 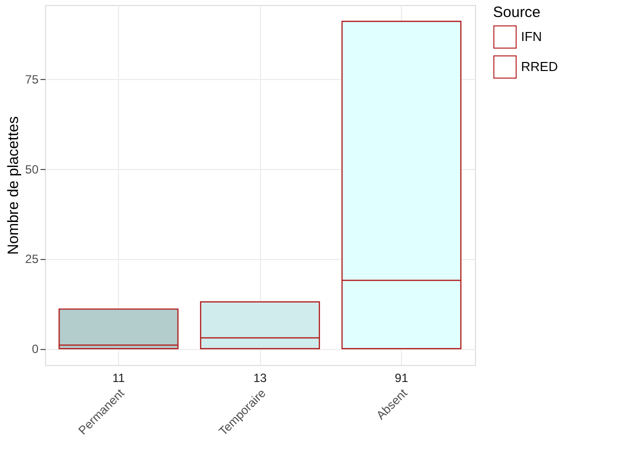 What do you see at coordinates (531, 36) in the screenshot?
I see `legend-label: IFN` at bounding box center [531, 36].